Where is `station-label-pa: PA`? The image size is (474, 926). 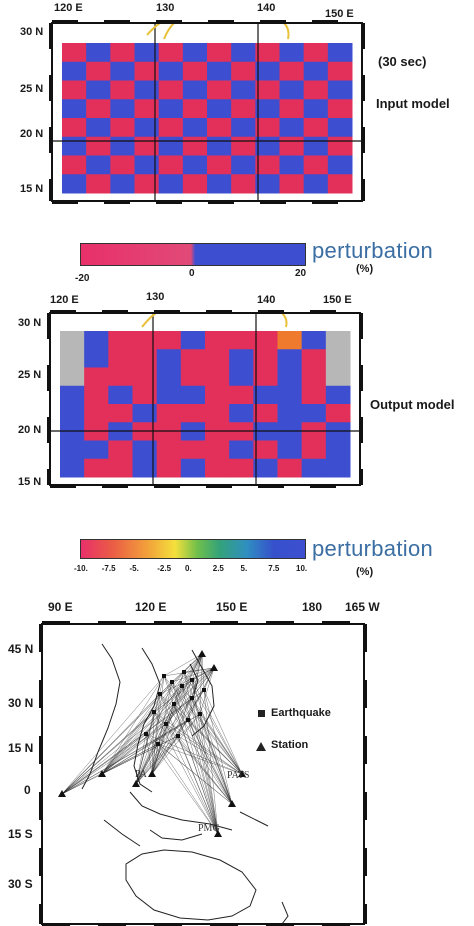
station-label-pa: PA is located at coordinates (141, 774).